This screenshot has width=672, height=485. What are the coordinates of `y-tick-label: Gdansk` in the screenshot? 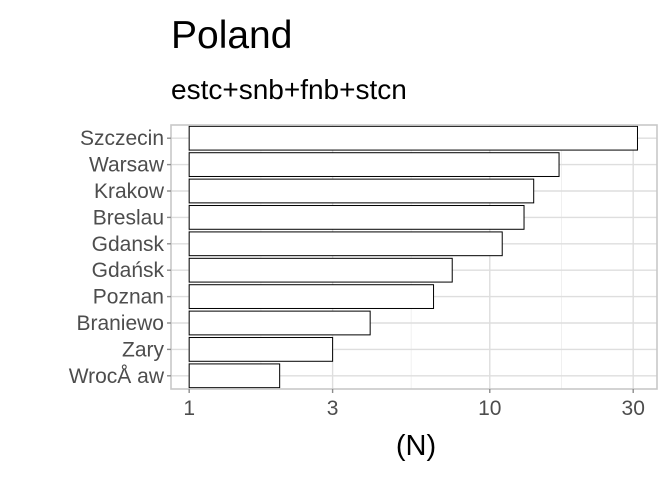 It's located at (128, 244).